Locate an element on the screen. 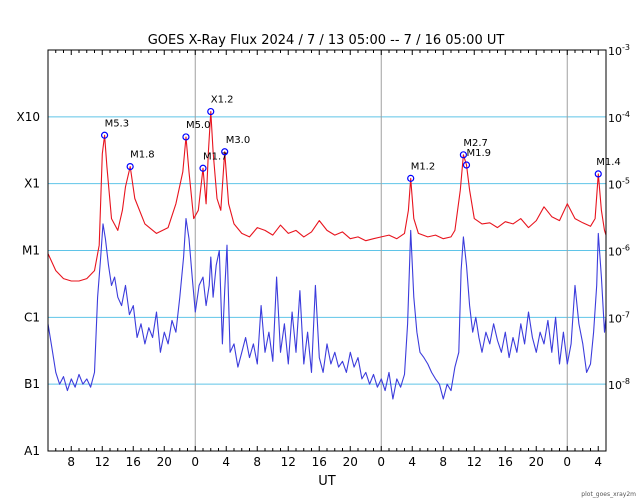 Image resolution: width=640 pixels, height=500 pixels. flare-label: M5.3 is located at coordinates (117, 123).